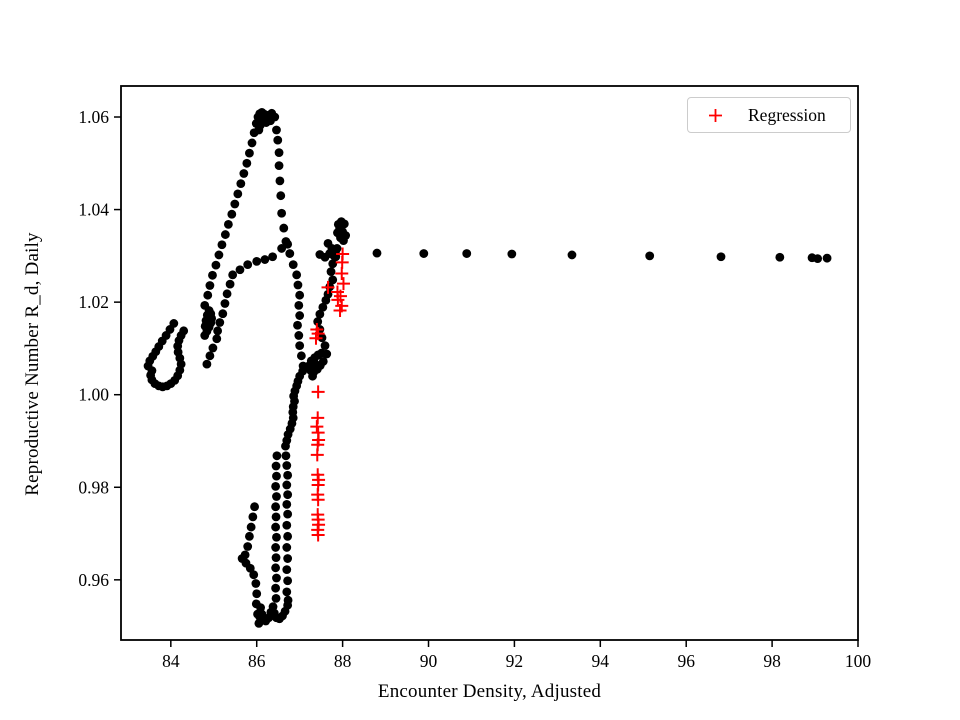  What do you see at coordinates (489, 691) in the screenshot?
I see `x-axis-label: Encounter Density, Adjusted` at bounding box center [489, 691].